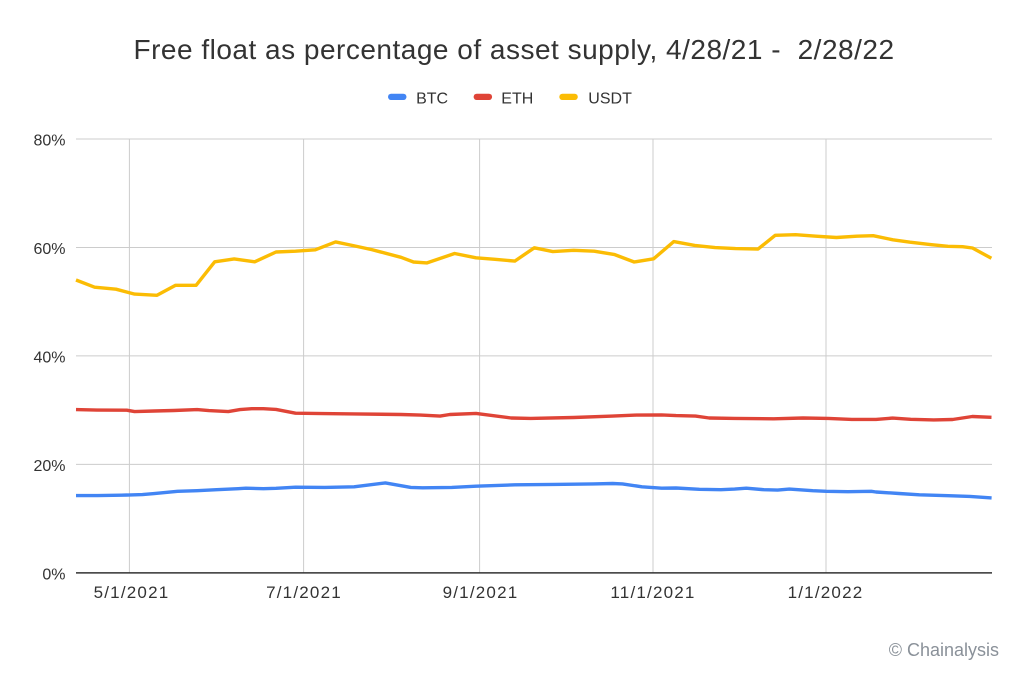 The width and height of the screenshot is (1024, 674). I want to click on svg-text: 80%, so click(49, 141).